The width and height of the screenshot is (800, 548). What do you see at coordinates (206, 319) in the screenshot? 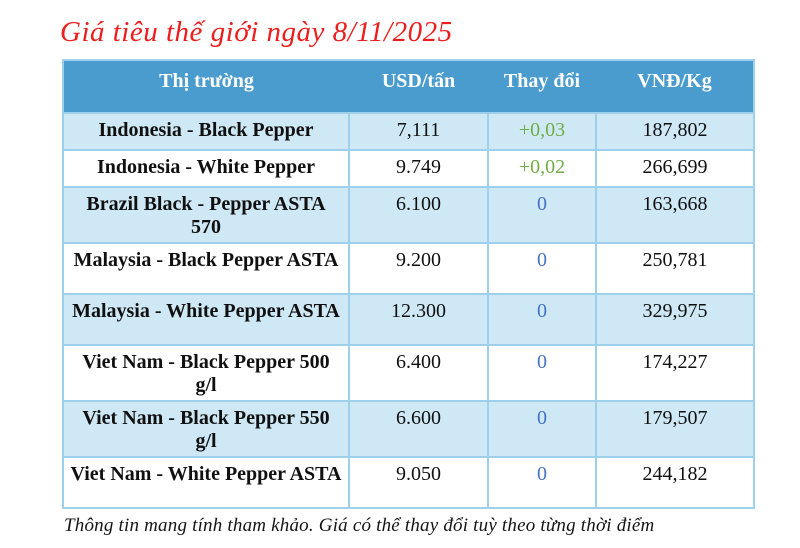
I see `market-cell: Malaysia - White Pepper ASTA` at bounding box center [206, 319].